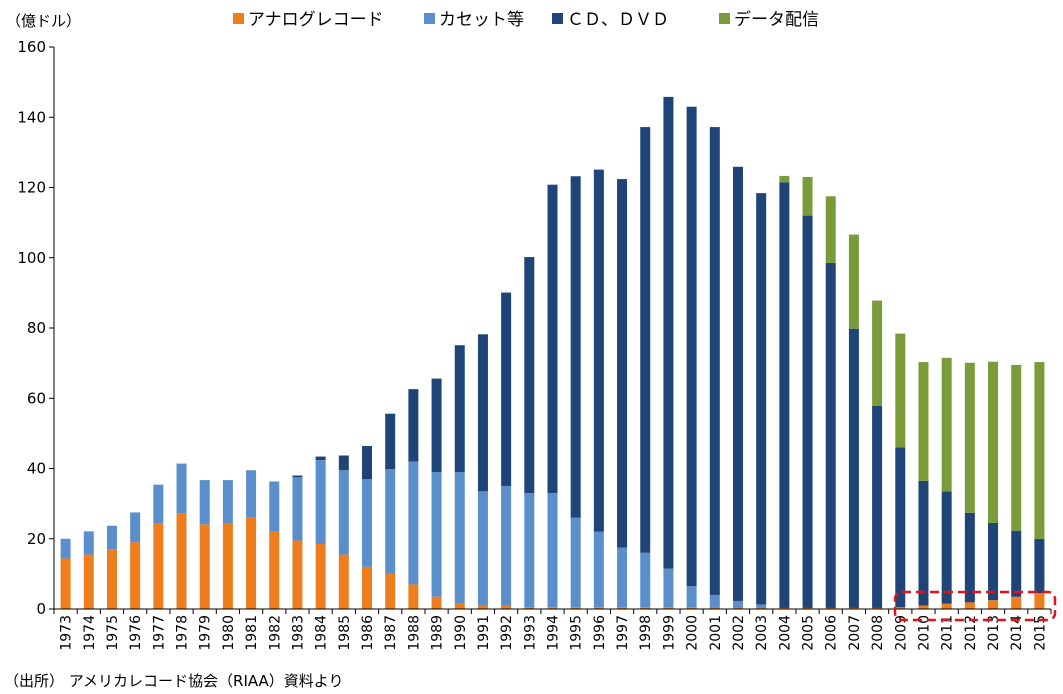 Image resolution: width=1063 pixels, height=694 pixels. What do you see at coordinates (552, 550) in the screenshot?
I see `bar-segment-1-1994` at bounding box center [552, 550].